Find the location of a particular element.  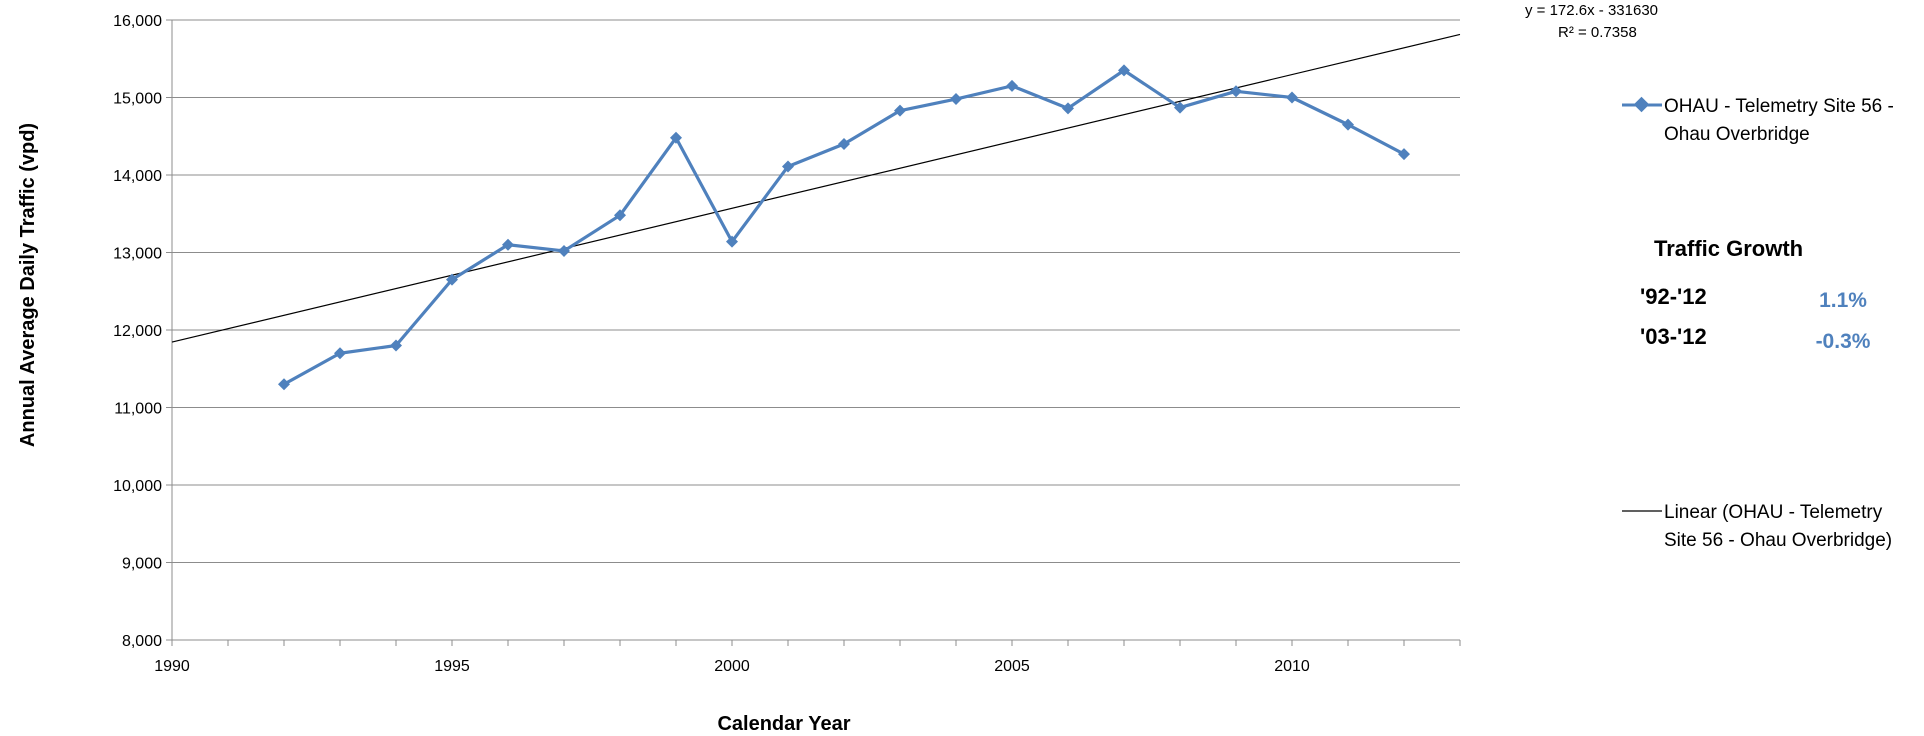

y-tick-label: 14,000 is located at coordinates (137, 176).